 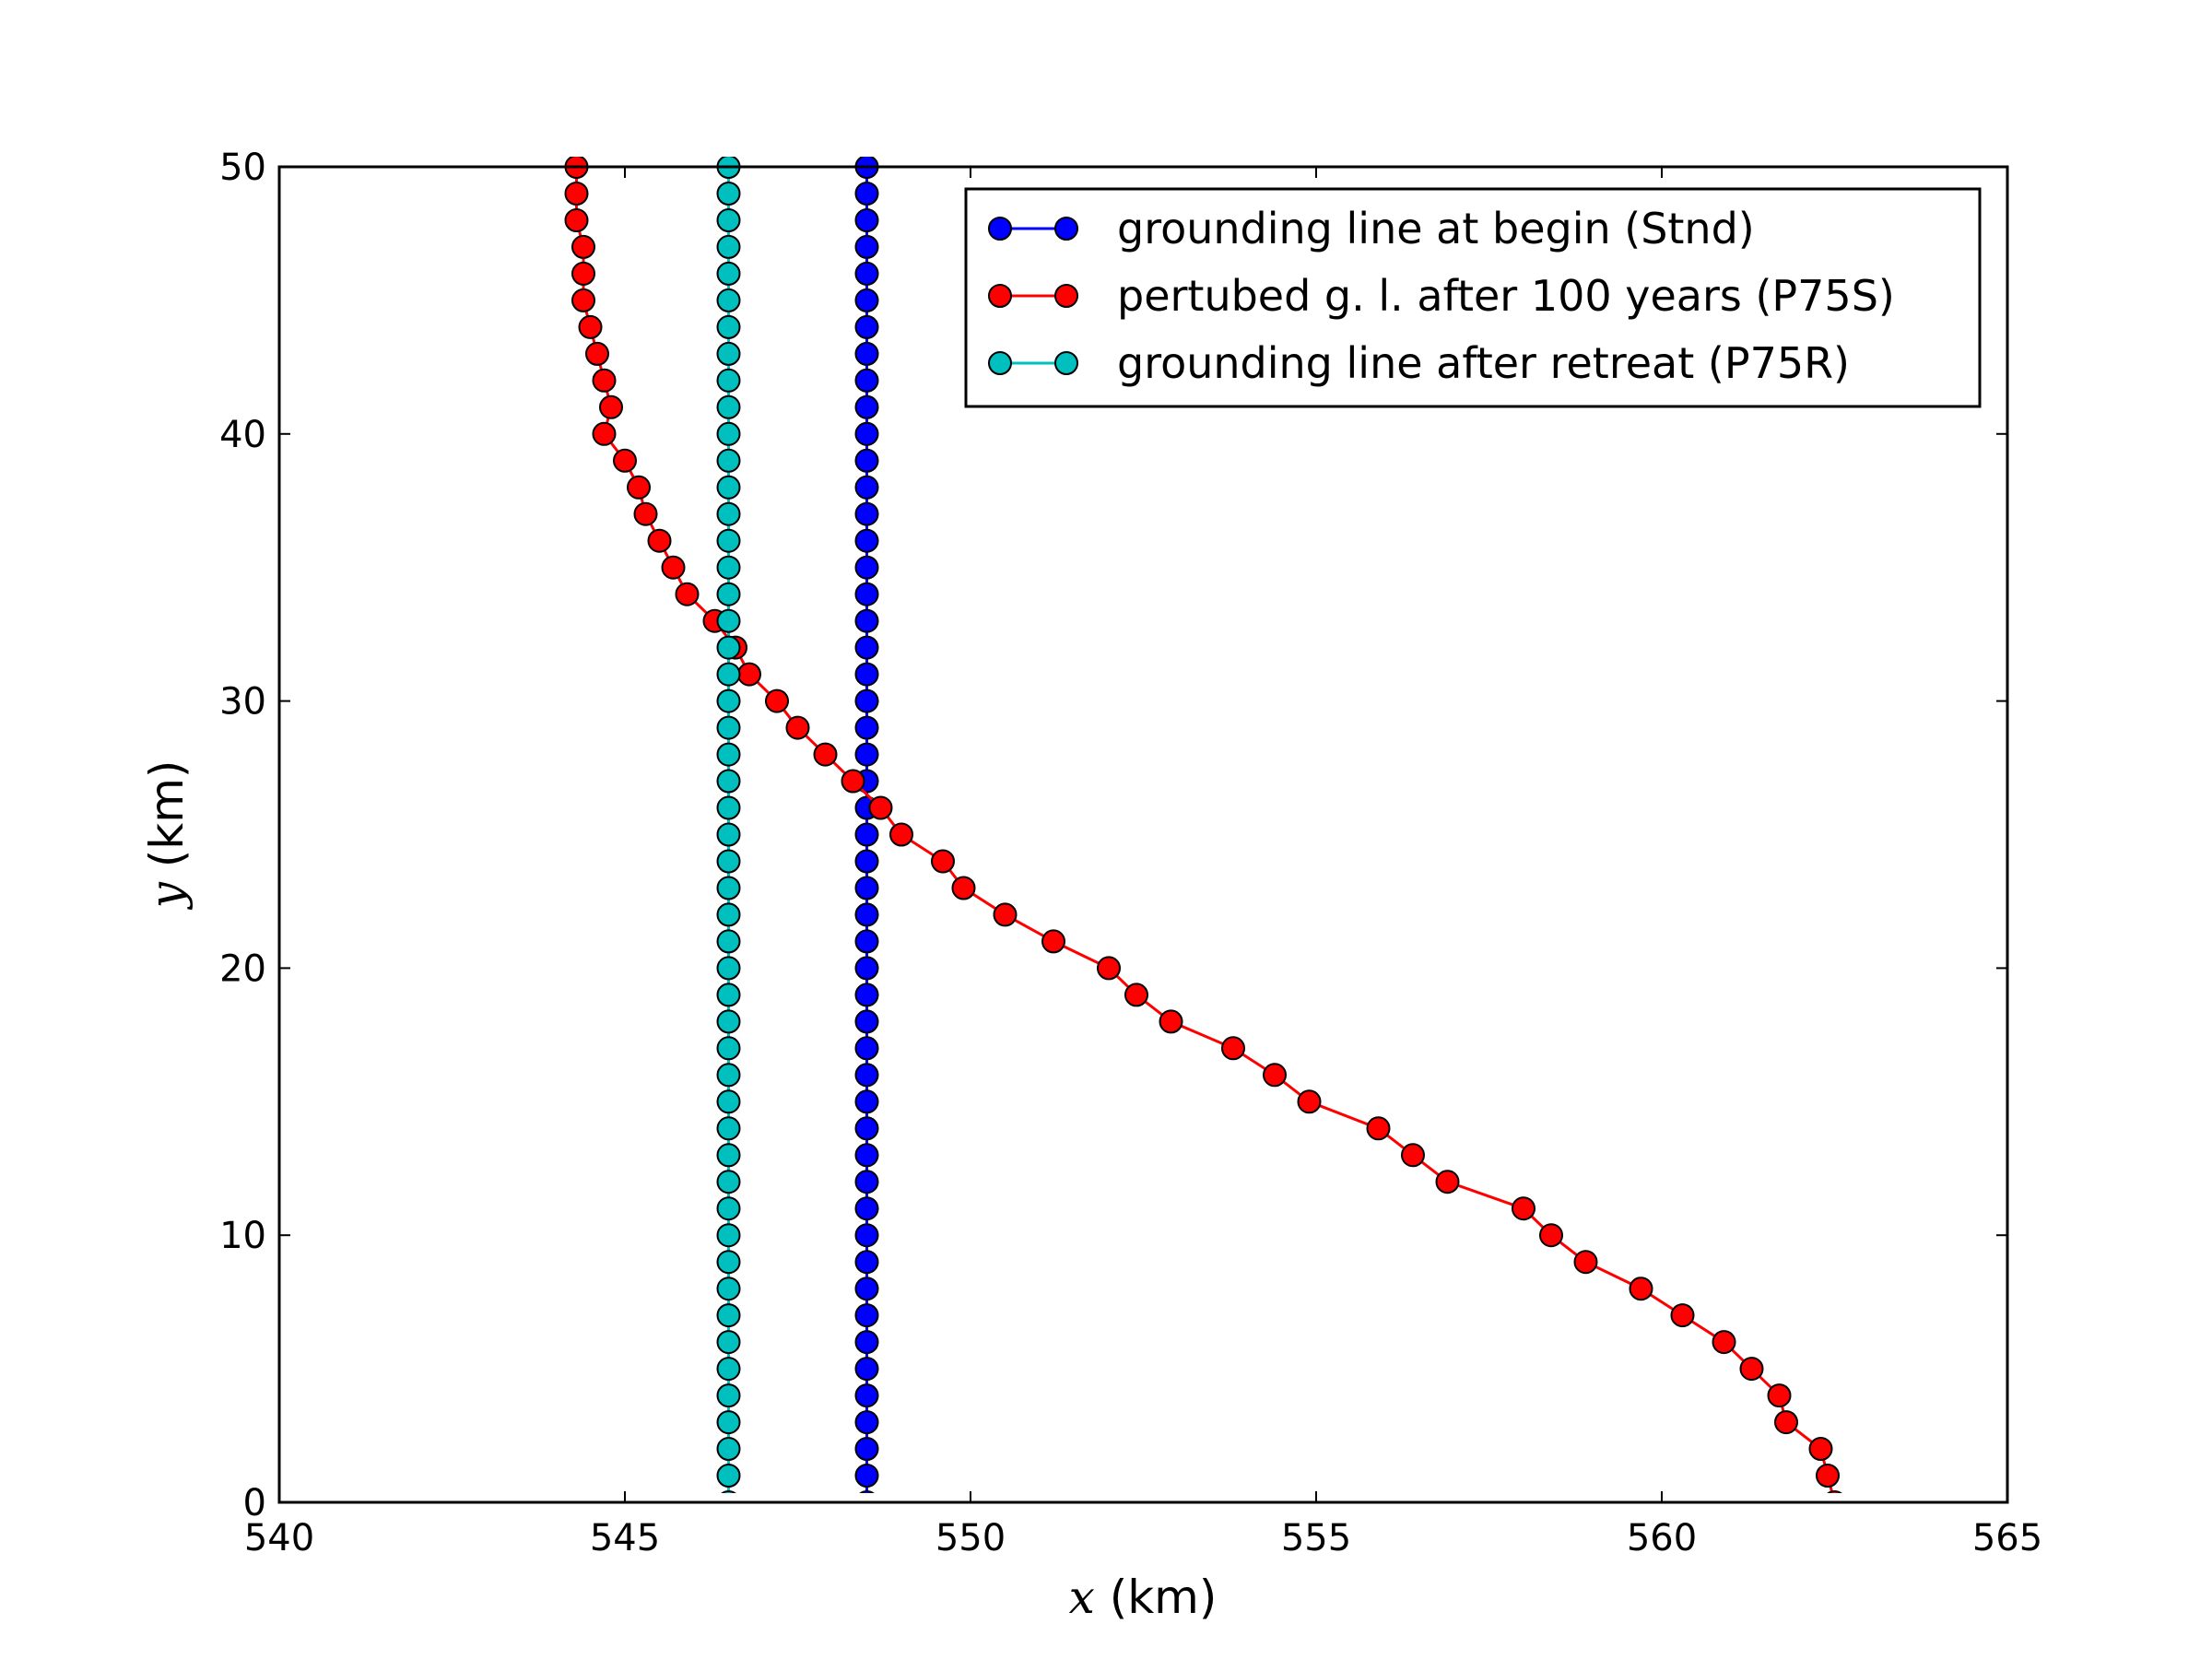 I want to click on y-tick-label: 40, so click(x=242, y=435).